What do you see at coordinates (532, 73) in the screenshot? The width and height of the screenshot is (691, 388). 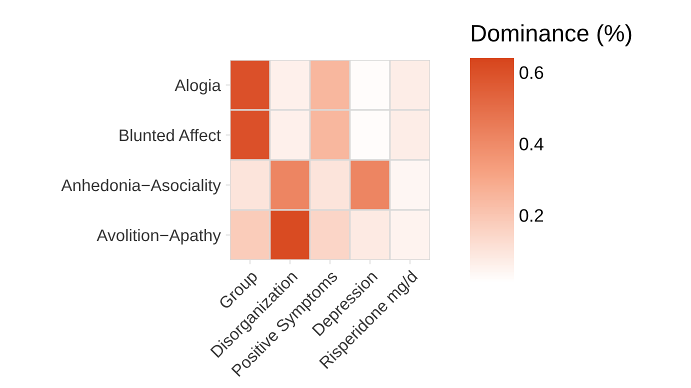 I see `color-bar-label: 0.6` at bounding box center [532, 73].